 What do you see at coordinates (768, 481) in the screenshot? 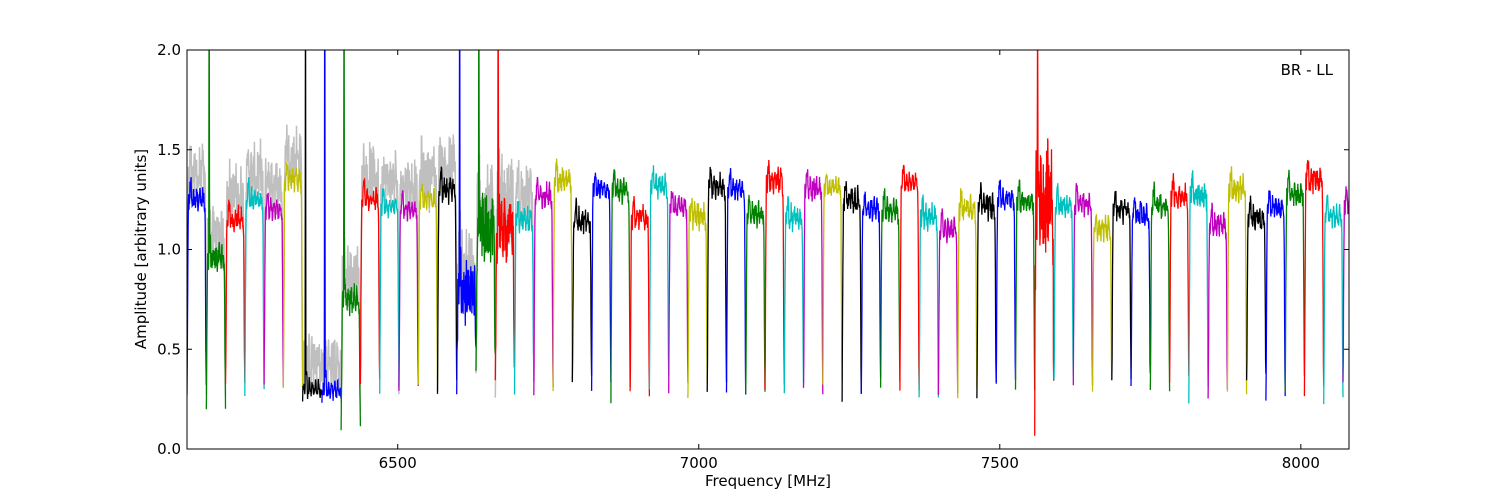
I see `x-axis-label: Frequency [MHz]` at bounding box center [768, 481].